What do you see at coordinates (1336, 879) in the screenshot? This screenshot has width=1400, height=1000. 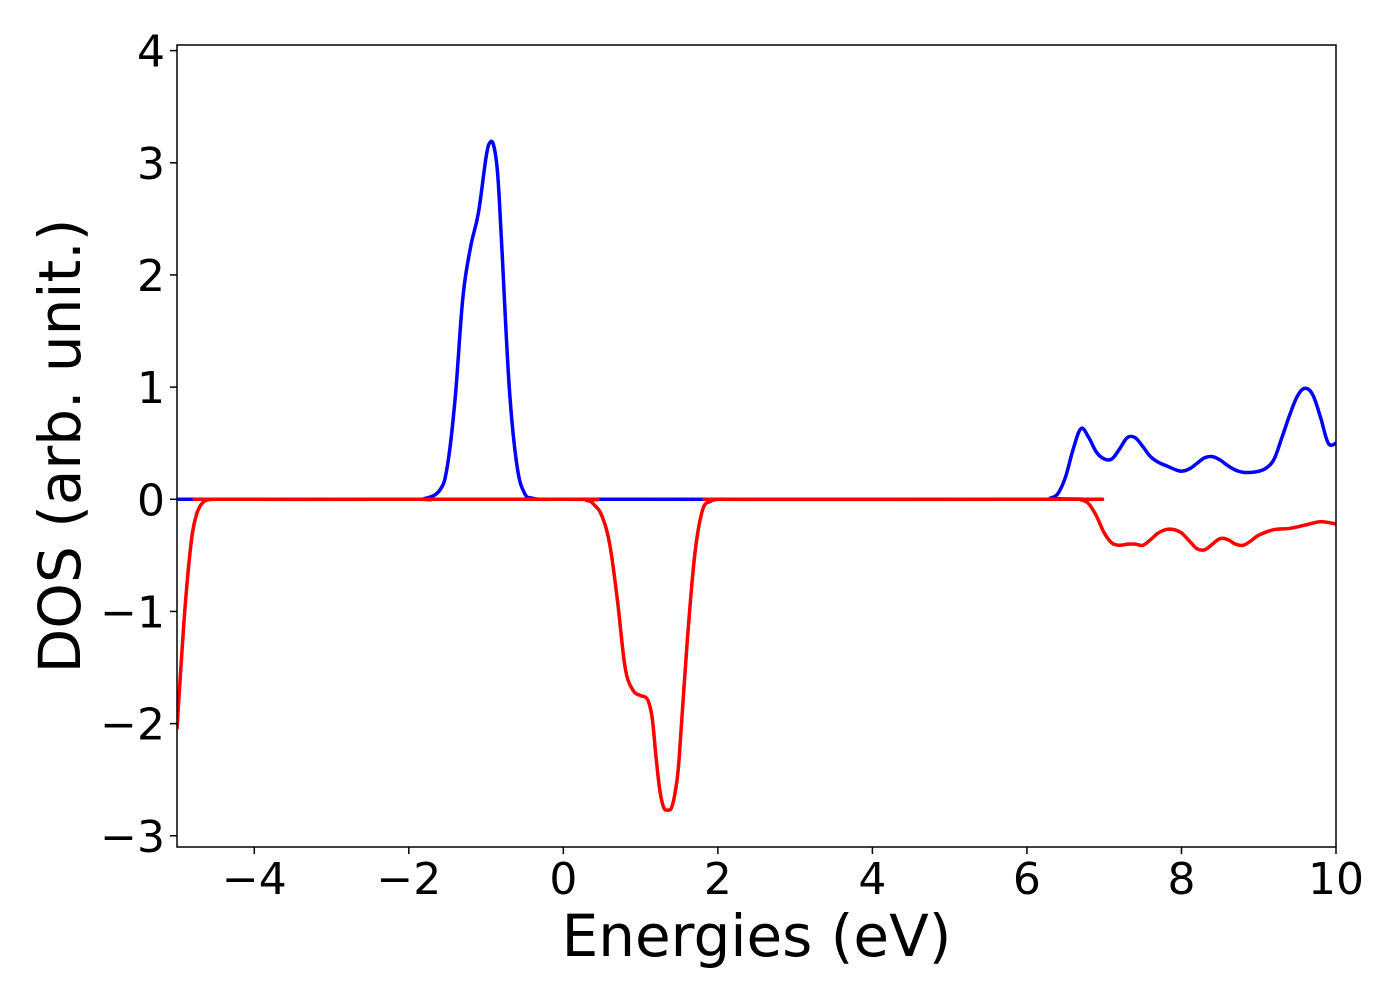 I see `x-tick-label: 10` at bounding box center [1336, 879].